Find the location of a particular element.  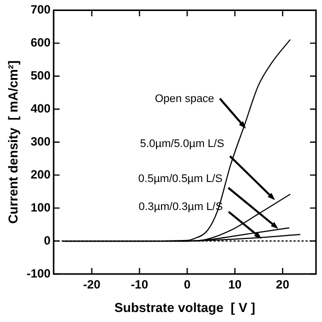

x-tick-label: -10 is located at coordinates (139, 285).